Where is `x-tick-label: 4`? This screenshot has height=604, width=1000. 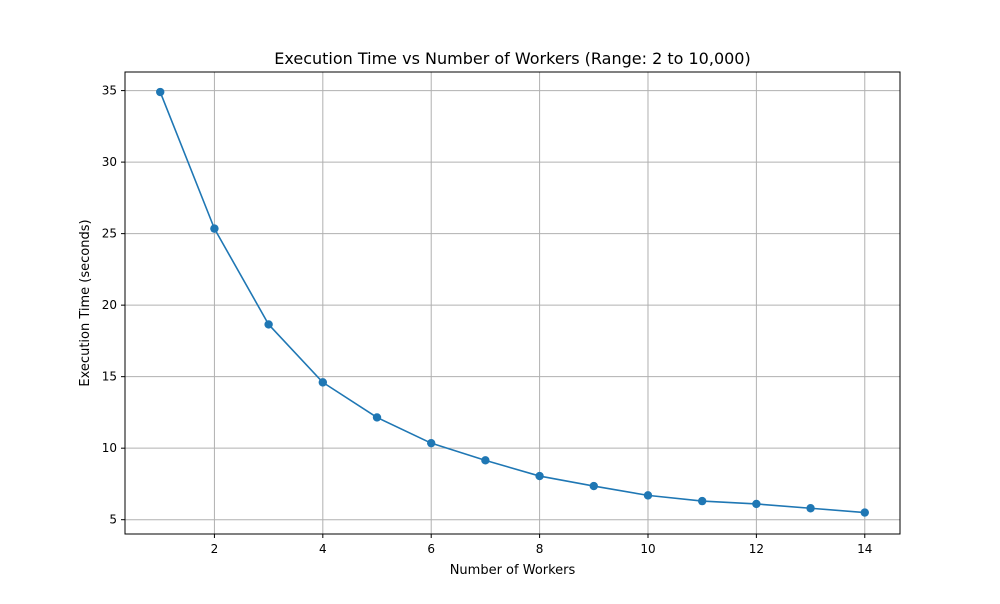 x-tick-label: 4 is located at coordinates (323, 549).